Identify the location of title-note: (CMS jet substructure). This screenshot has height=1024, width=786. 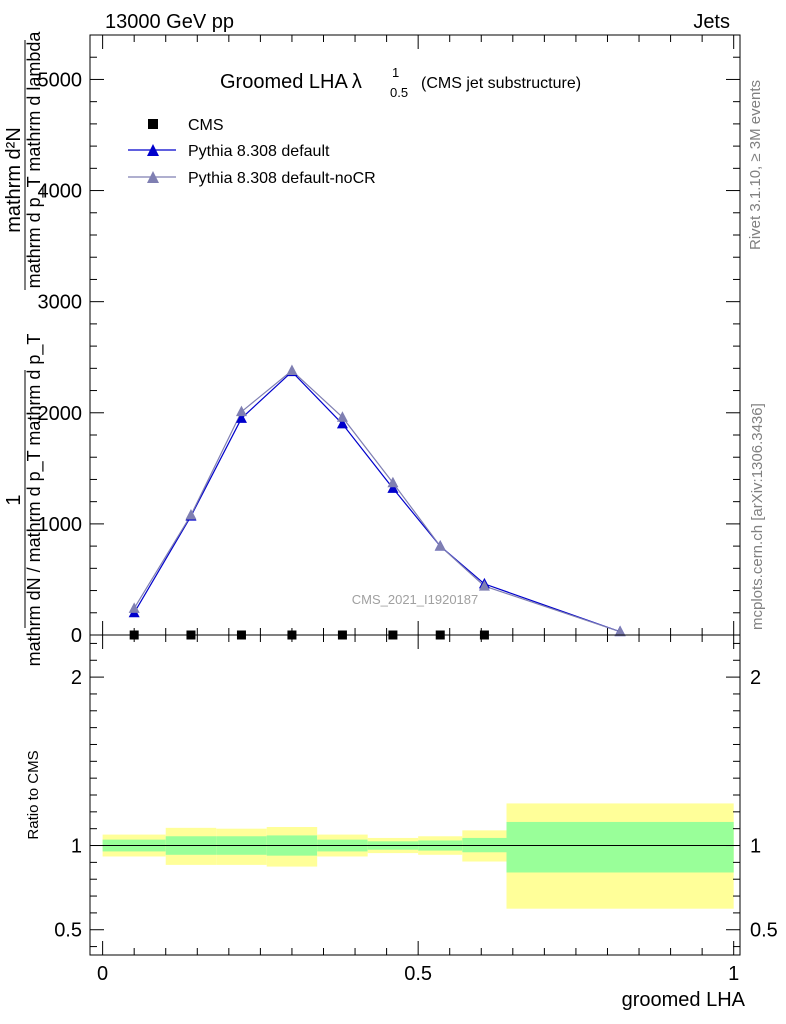
(501, 83).